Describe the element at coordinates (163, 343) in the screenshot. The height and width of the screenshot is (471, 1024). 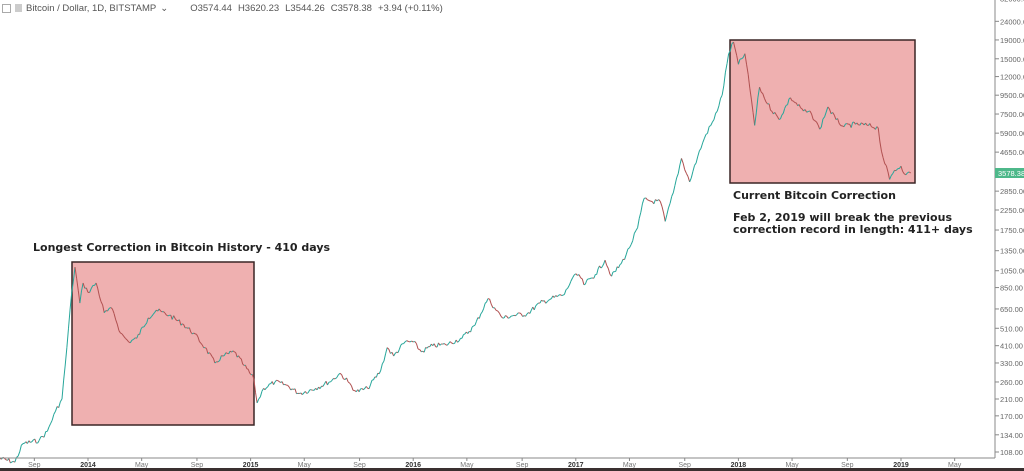
I see `correction-box-2013` at that location.